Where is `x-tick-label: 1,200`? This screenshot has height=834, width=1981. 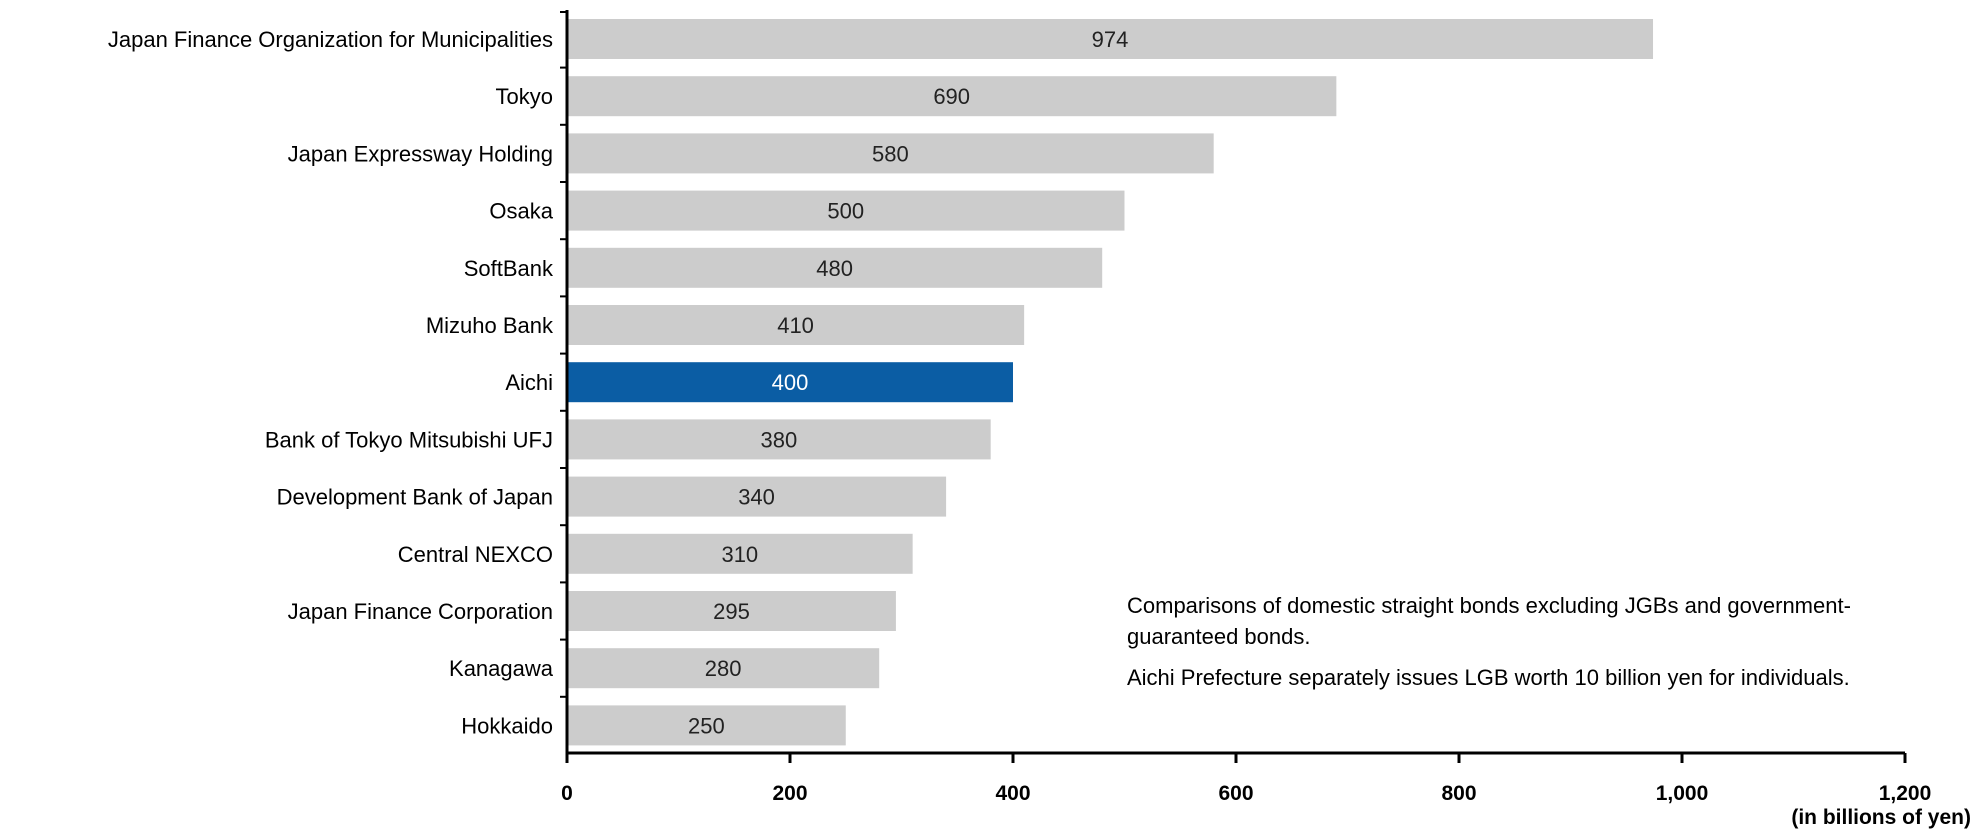 x-tick-label: 1,200 is located at coordinates (1905, 793).